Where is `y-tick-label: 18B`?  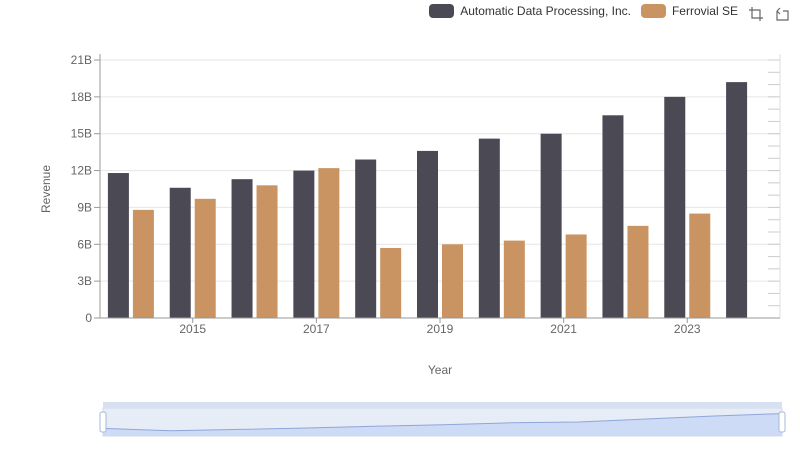 y-tick-label: 18B is located at coordinates (81, 97).